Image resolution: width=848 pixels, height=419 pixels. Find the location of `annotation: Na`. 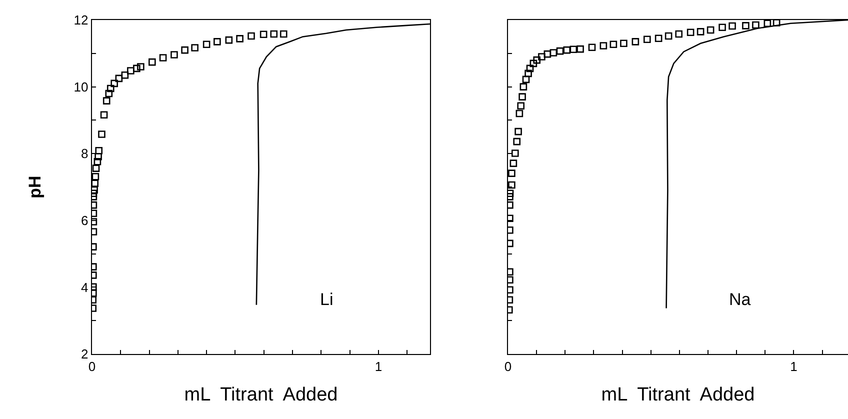

annotation: Na is located at coordinates (740, 299).